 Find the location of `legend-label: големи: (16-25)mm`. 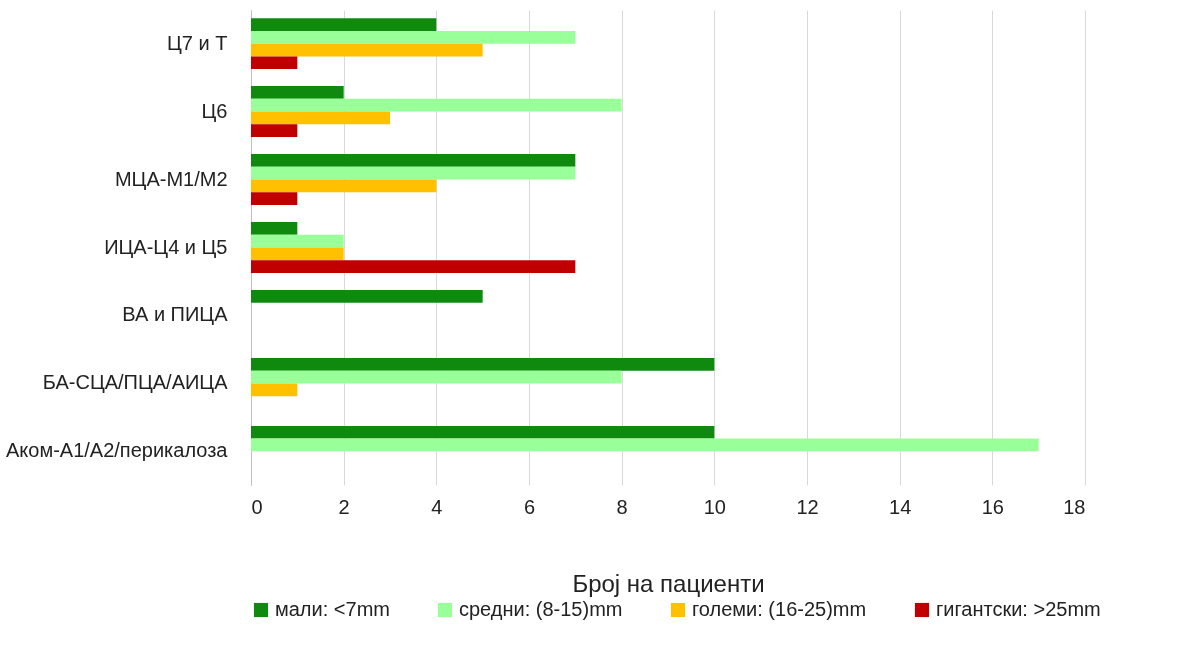

legend-label: големи: (16-25)mm is located at coordinates (779, 609).